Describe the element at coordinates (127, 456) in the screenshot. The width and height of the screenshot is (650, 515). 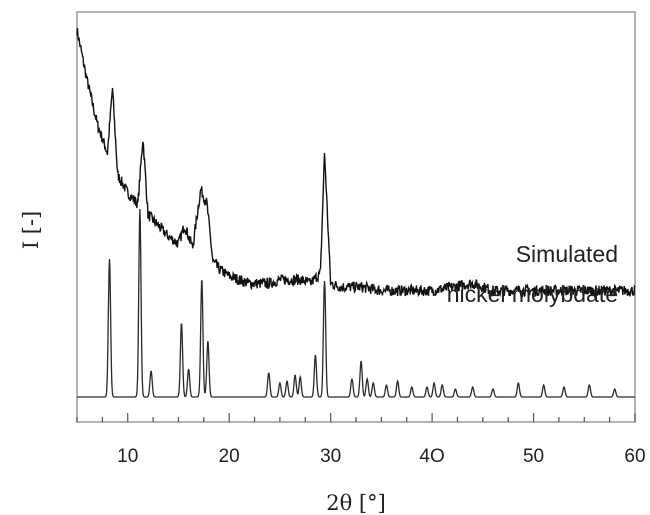
I see `x-tick-label: 10` at that location.